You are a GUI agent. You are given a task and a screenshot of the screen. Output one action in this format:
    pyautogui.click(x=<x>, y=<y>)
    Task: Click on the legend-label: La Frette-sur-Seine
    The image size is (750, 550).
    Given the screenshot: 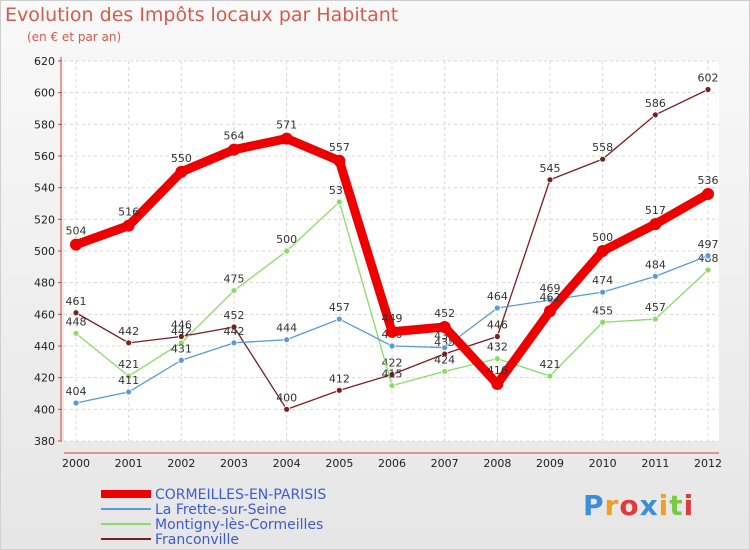 What is the action you would take?
    pyautogui.click(x=221, y=510)
    